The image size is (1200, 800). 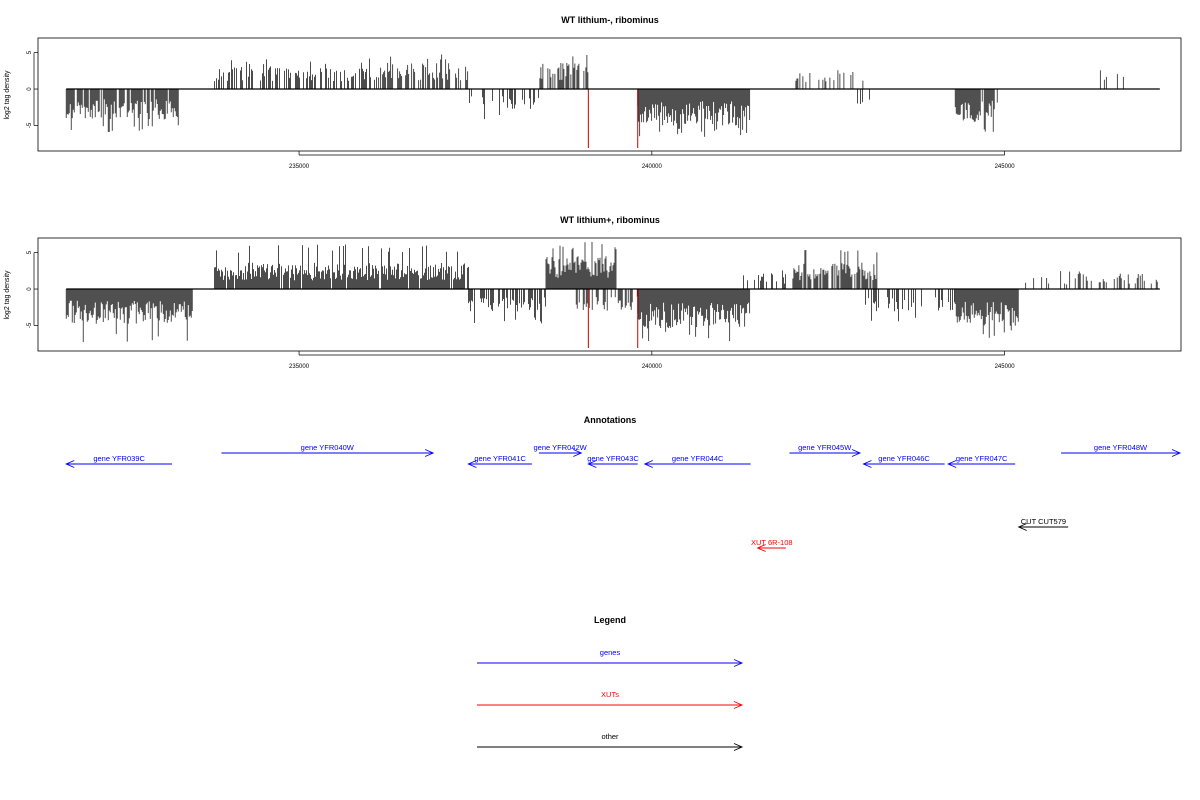 I want to click on feature-arrow: gene YFR047C, so click(x=981, y=461).